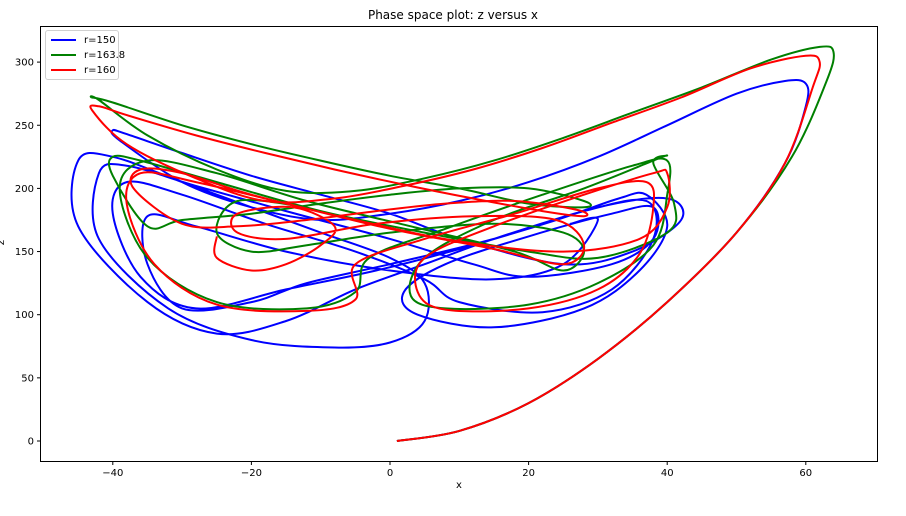  I want to click on legend-swatch-blue, so click(63, 40).